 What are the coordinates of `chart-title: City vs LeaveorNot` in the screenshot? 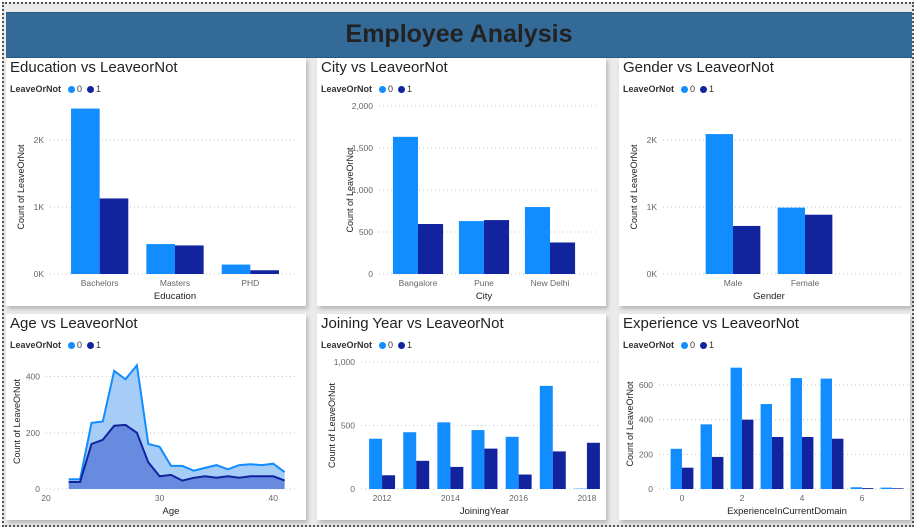 It's located at (384, 67).